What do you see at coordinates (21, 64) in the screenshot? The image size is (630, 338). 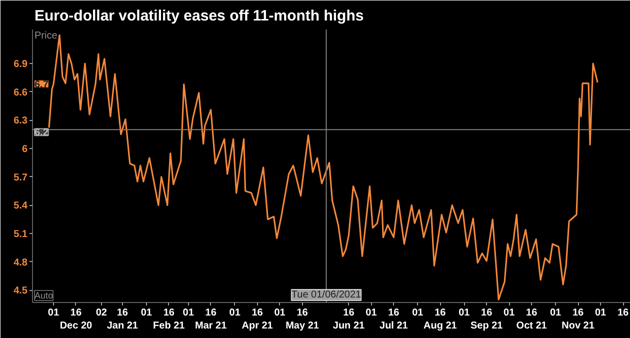 I see `y-tick-label: 6.9` at bounding box center [21, 64].